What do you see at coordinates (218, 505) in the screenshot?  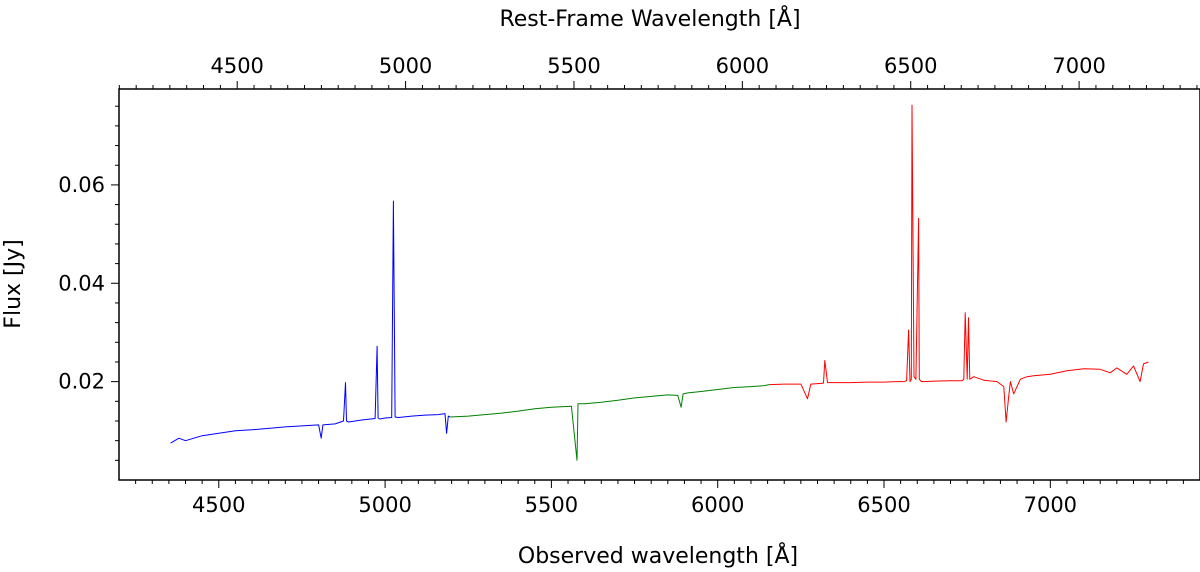 I see `x-tick-label: 4500` at bounding box center [218, 505].